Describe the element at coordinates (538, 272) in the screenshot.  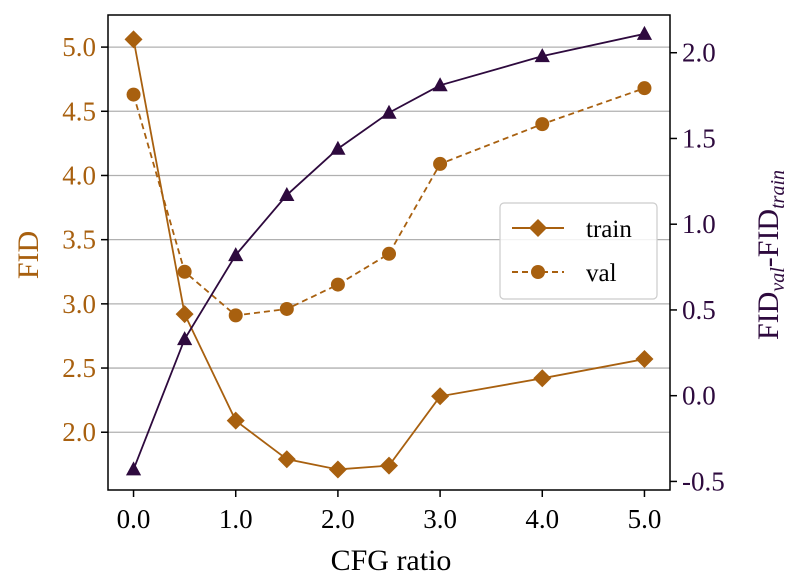
I see `legend-marker-val` at that location.